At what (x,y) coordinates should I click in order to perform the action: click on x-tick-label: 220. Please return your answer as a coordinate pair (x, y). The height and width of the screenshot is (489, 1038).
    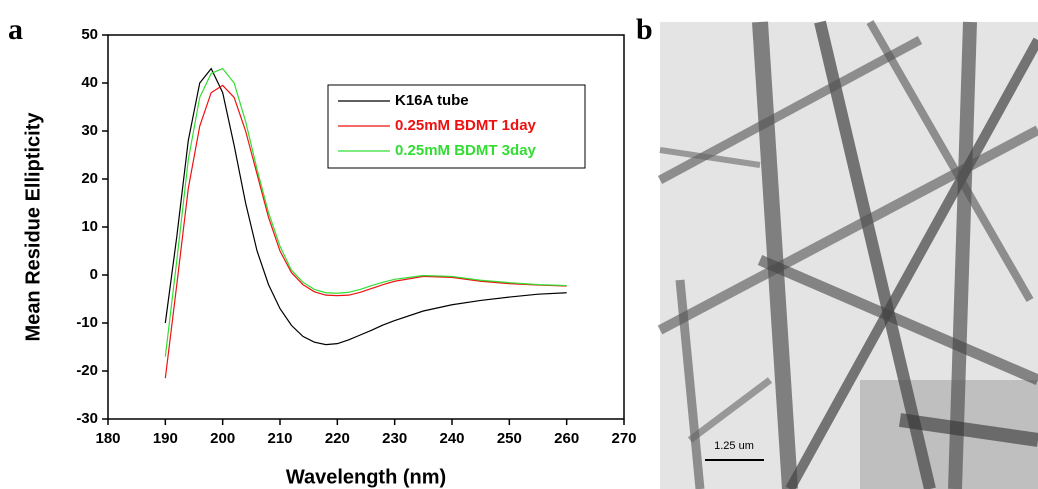
    Looking at the image, I should click on (337, 438).